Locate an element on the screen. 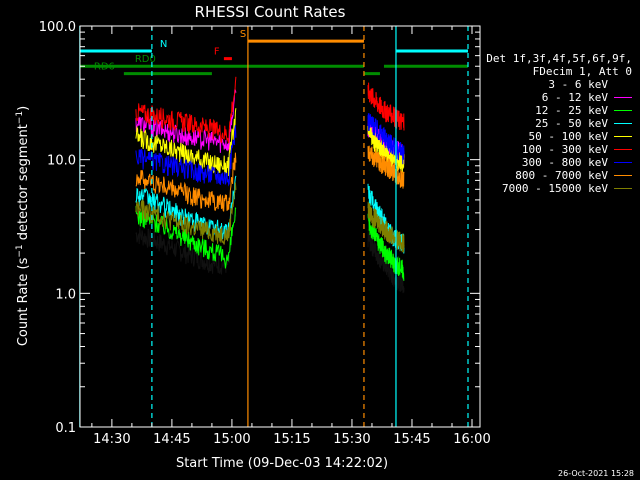 Image resolution: width=640 pixels, height=480 pixels. legend-entry-label: 6 - 12 keV is located at coordinates (574, 97).